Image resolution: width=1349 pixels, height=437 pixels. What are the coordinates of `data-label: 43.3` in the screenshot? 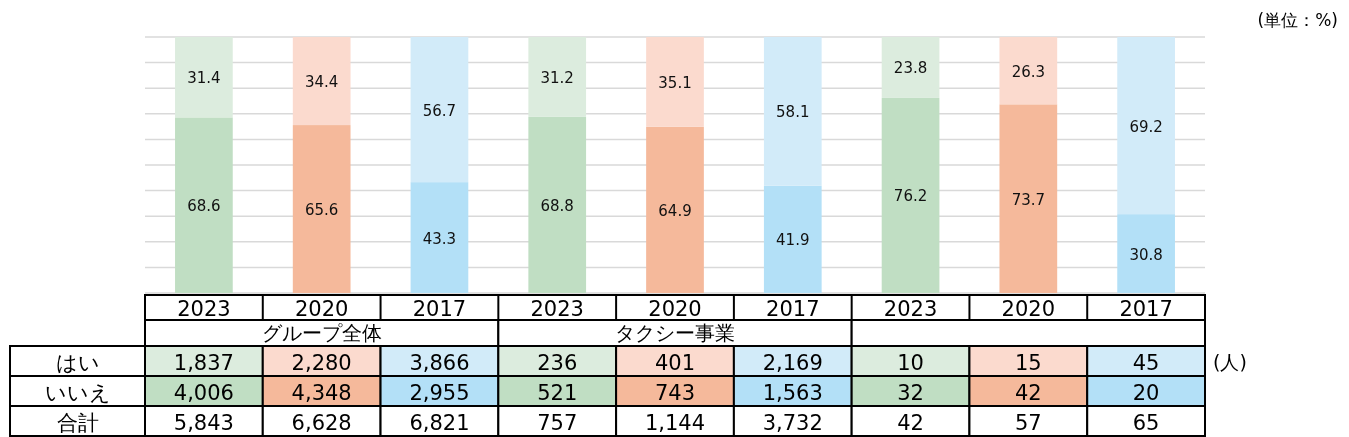 It's located at (439, 238).